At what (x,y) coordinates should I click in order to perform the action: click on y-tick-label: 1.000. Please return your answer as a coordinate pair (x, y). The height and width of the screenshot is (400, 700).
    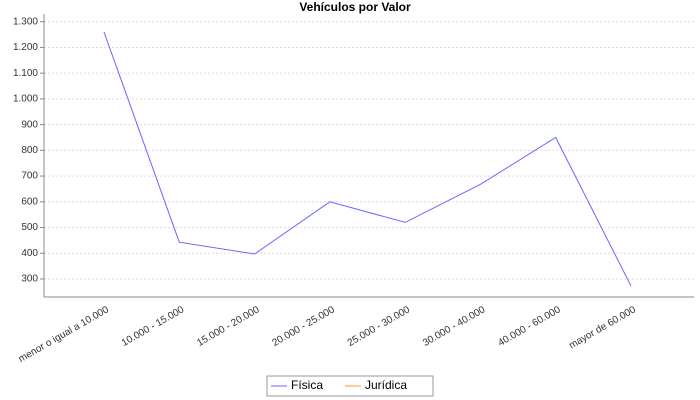
    Looking at the image, I should click on (25, 99).